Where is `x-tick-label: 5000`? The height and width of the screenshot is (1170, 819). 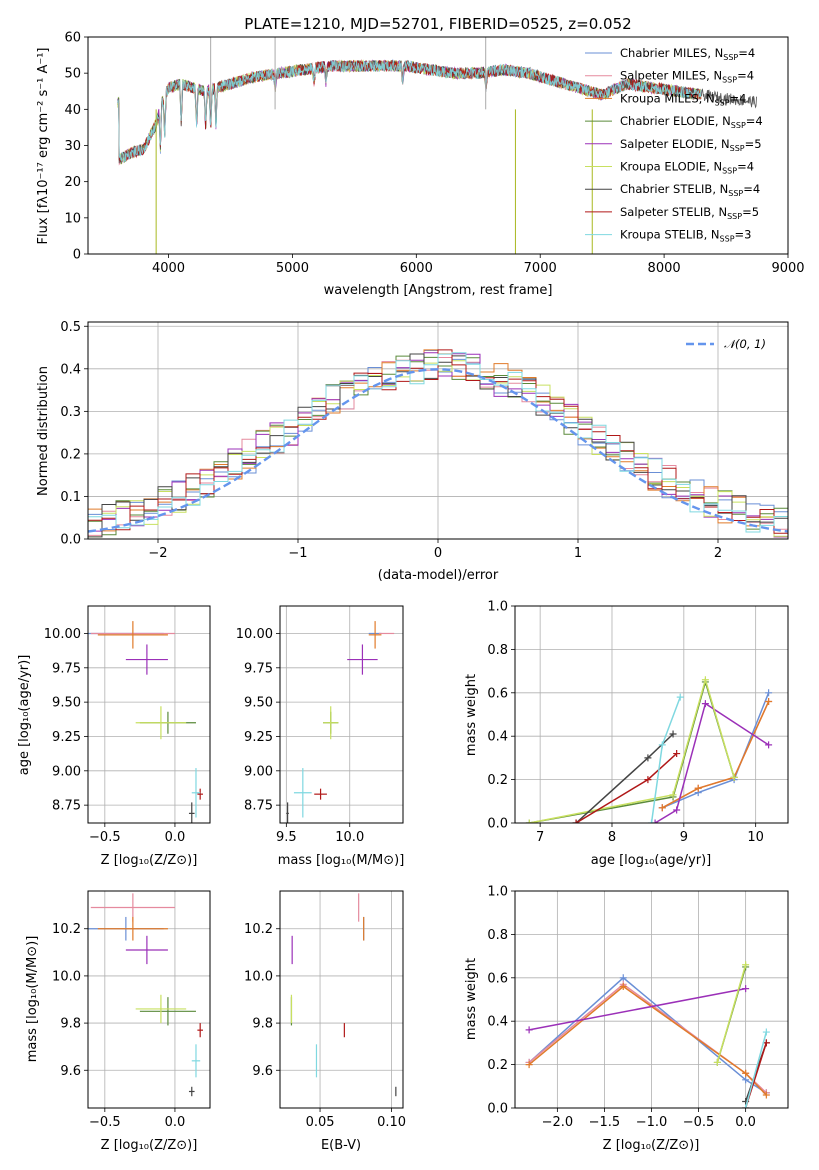
x-tick-label: 5000 is located at coordinates (292, 268).